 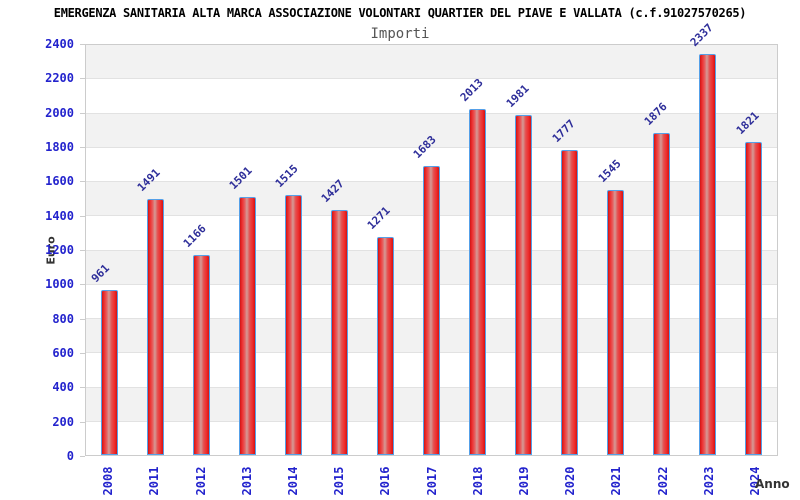 What do you see at coordinates (70, 456) in the screenshot?
I see `y-tick-label: 0` at bounding box center [70, 456].